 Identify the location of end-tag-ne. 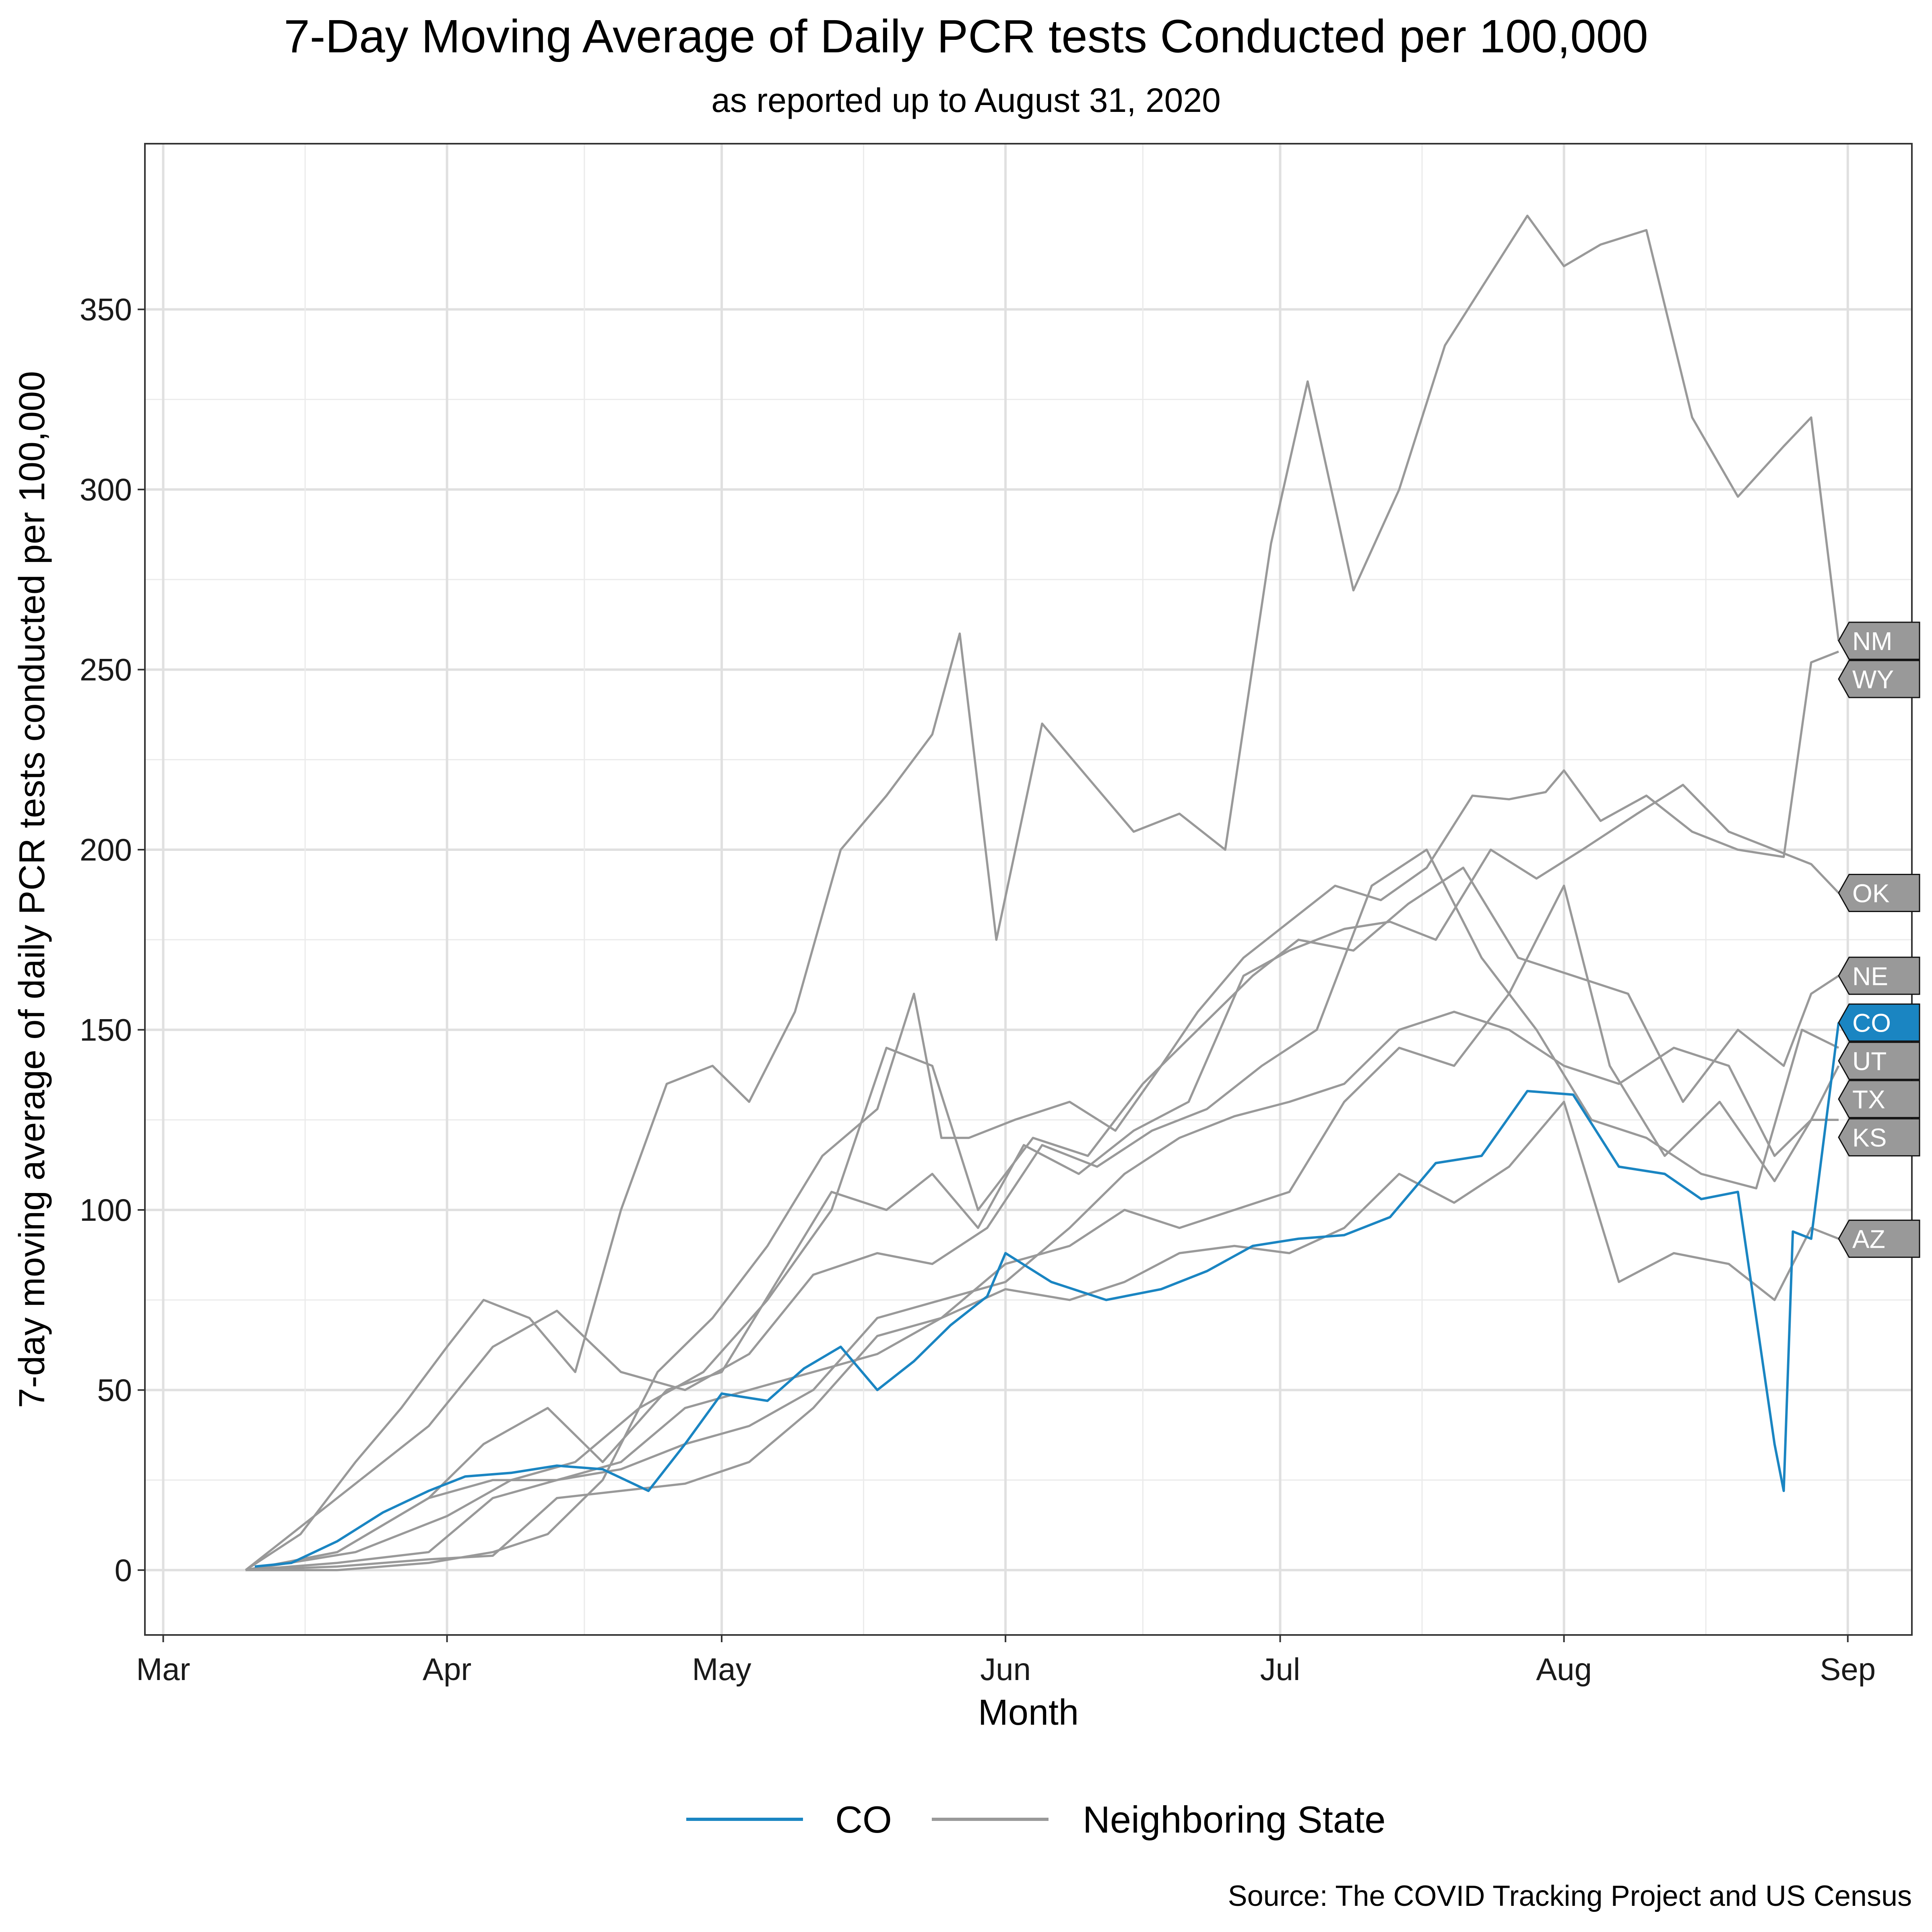
(1879, 975).